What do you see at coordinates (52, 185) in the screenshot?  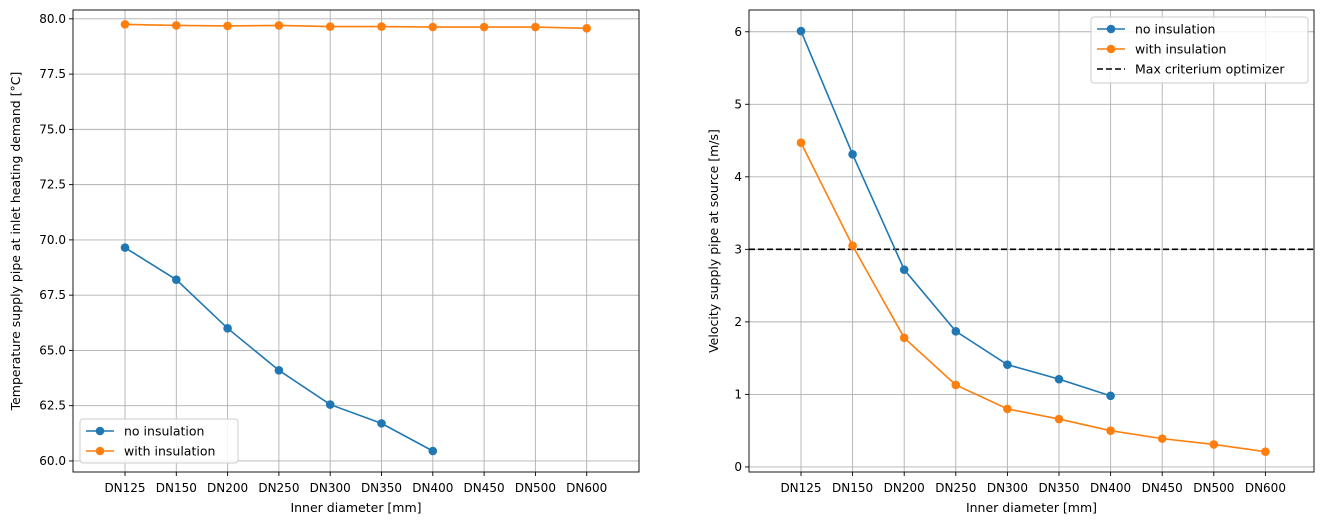 I see `y-tick-label: 72.5` at bounding box center [52, 185].